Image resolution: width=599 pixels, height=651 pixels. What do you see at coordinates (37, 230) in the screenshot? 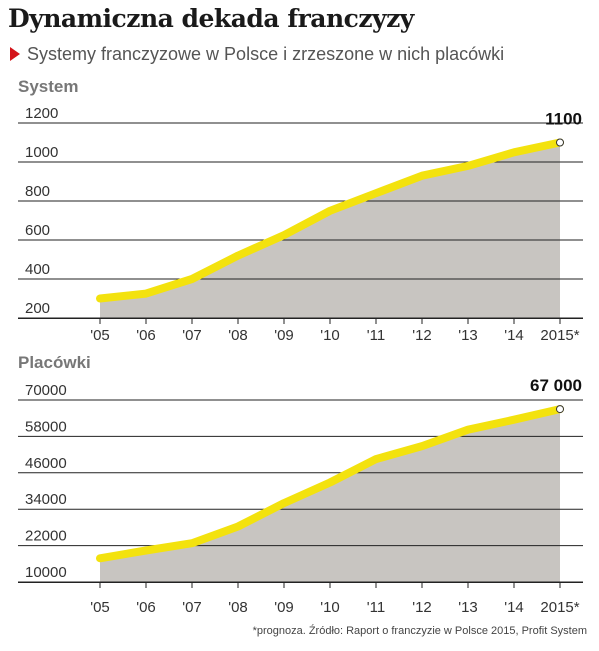
I see `y-tick-label: 600` at bounding box center [37, 230].